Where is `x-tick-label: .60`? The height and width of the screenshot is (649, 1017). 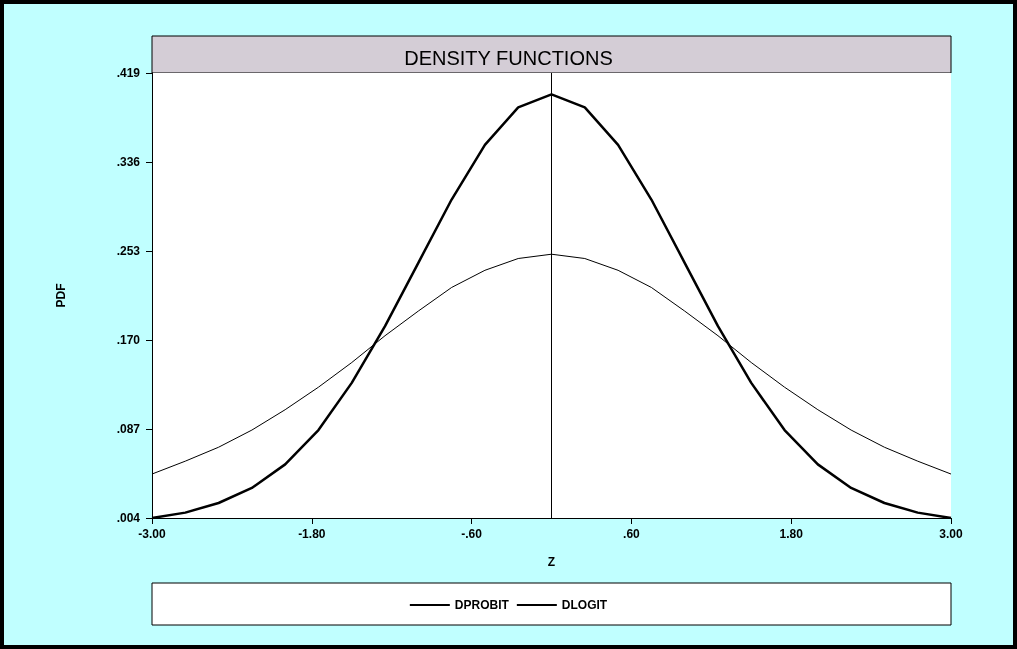 x-tick-label: .60 is located at coordinates (632, 534).